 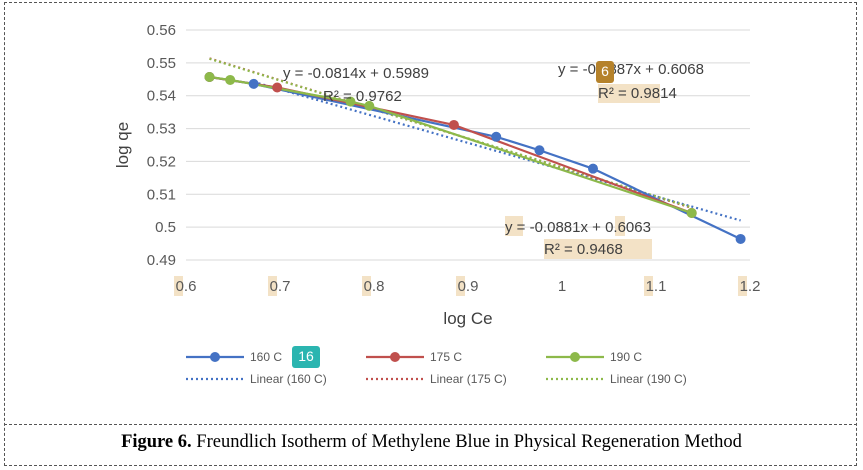 What do you see at coordinates (356, 73) in the screenshot?
I see `equation-160: y = -0.0814x + 0.5989` at bounding box center [356, 73].